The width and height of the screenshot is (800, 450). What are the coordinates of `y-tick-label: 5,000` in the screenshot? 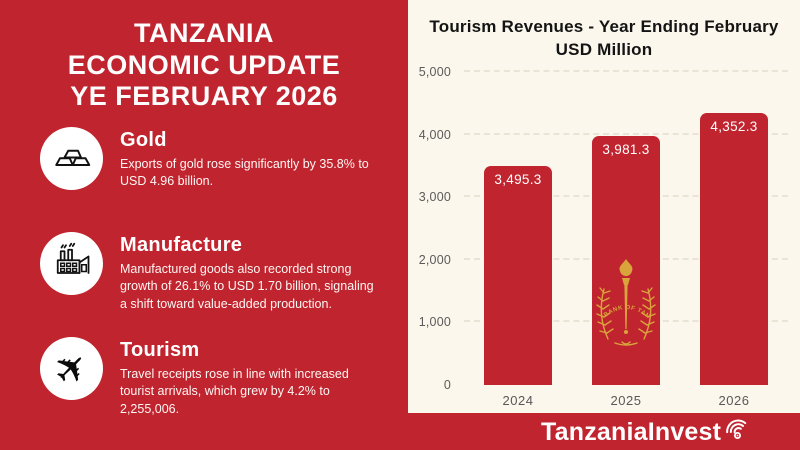 It's located at (434, 72).